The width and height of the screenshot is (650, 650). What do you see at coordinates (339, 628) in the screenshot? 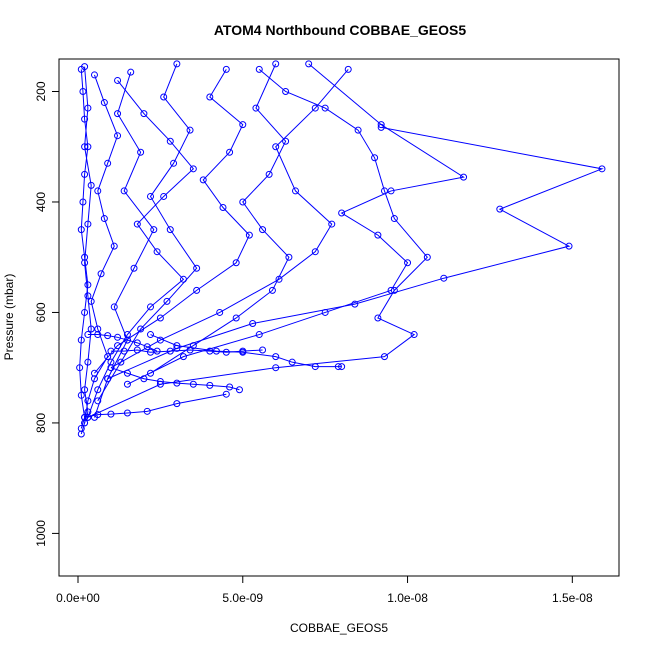
I see `x-axis-label: COBBAE_GEOS5` at bounding box center [339, 628].